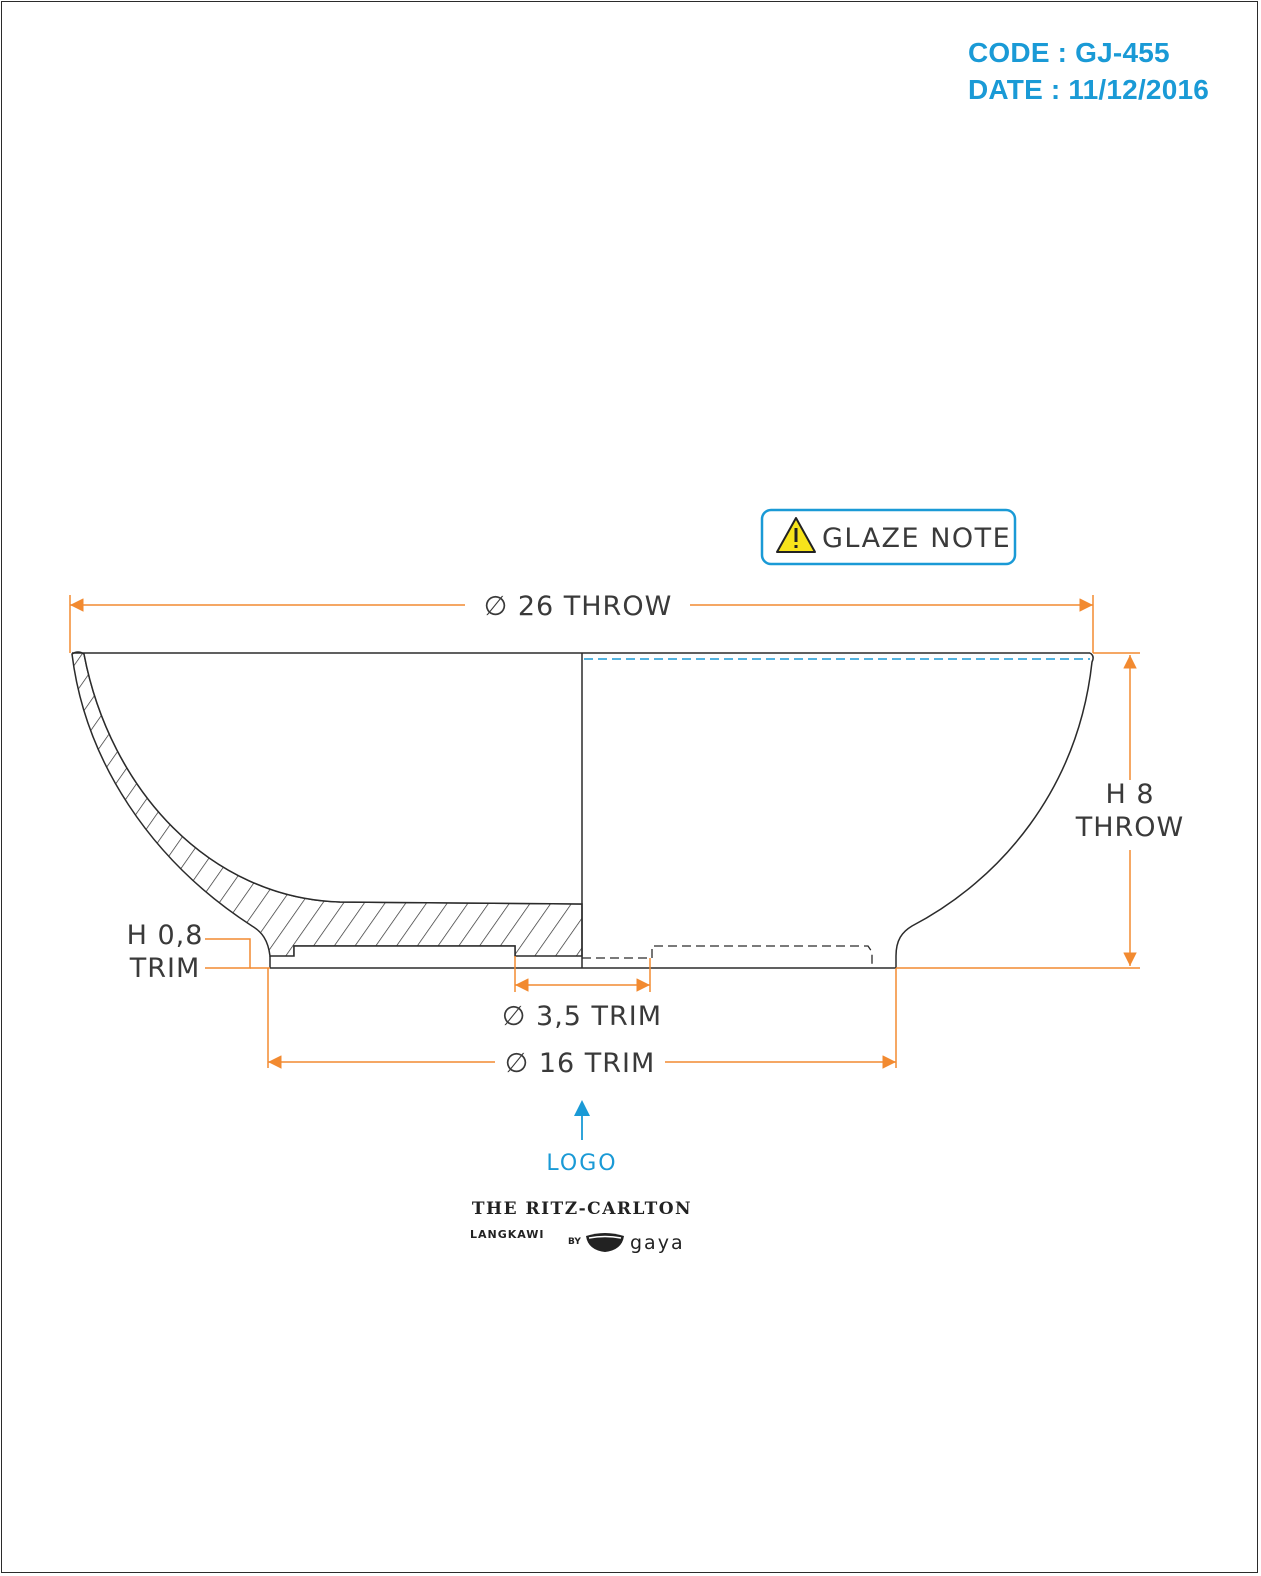 This screenshot has height=1576, width=1261. Describe the element at coordinates (581, 1138) in the screenshot. I see `logo-callout: LOGO` at that location.